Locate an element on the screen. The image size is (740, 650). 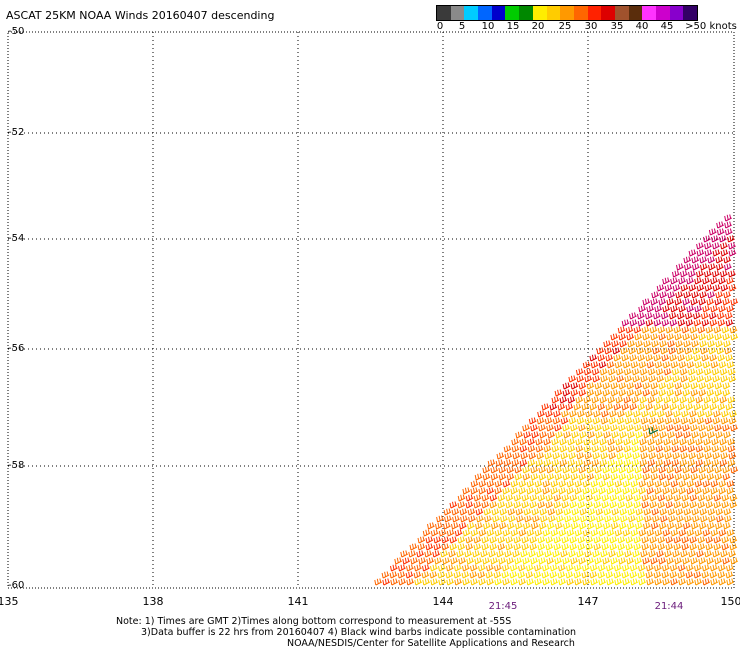
legend-swatch is located at coordinates (444, 13).